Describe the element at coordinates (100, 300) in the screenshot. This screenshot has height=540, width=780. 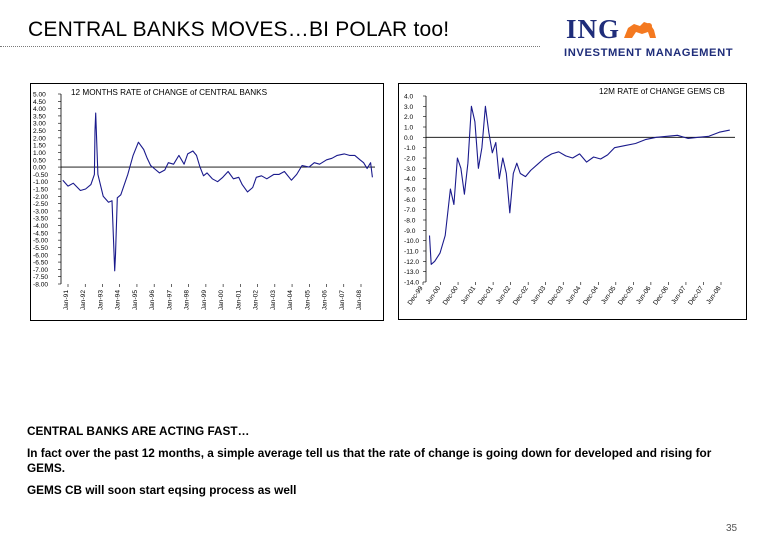
I see `x-tick-label: Jan-93` at that location.